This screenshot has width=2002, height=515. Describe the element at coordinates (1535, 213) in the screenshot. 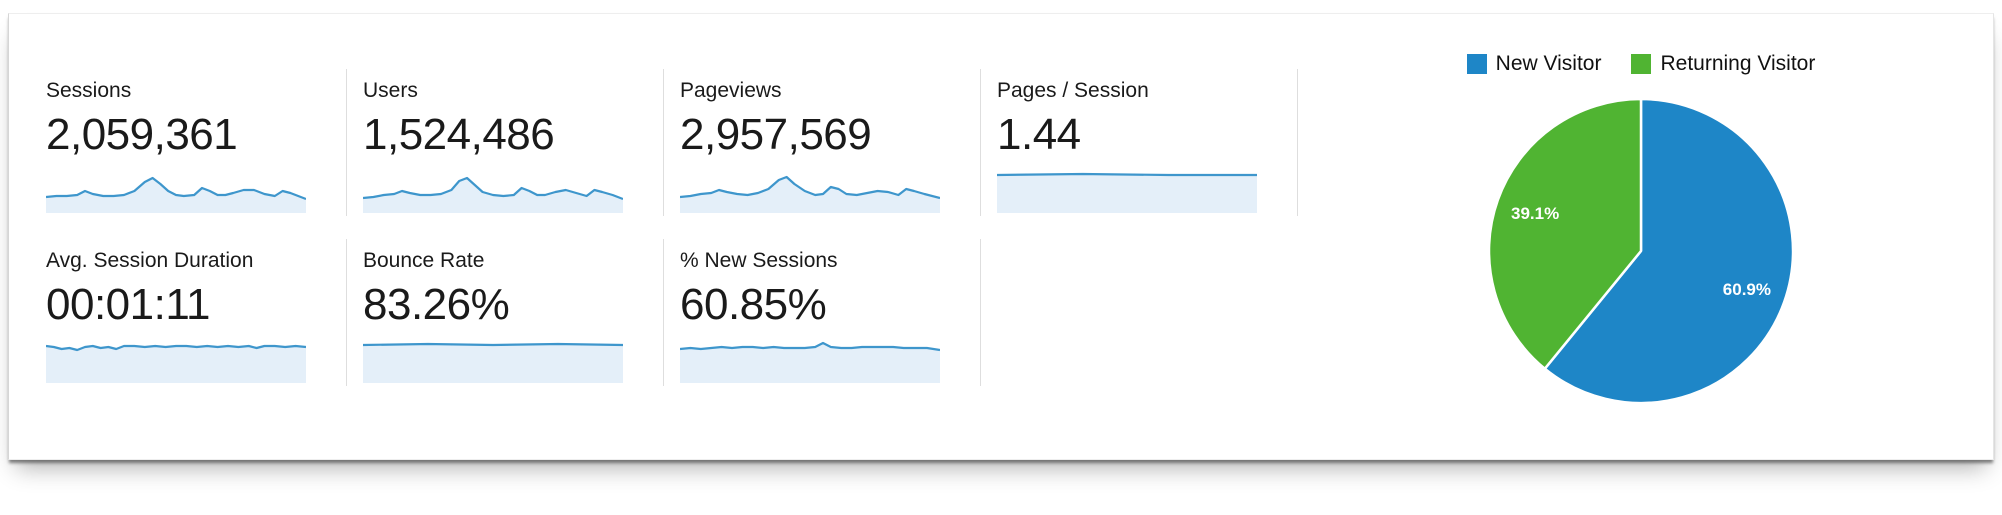

I see `pie-slice-label: 39.1%` at that location.